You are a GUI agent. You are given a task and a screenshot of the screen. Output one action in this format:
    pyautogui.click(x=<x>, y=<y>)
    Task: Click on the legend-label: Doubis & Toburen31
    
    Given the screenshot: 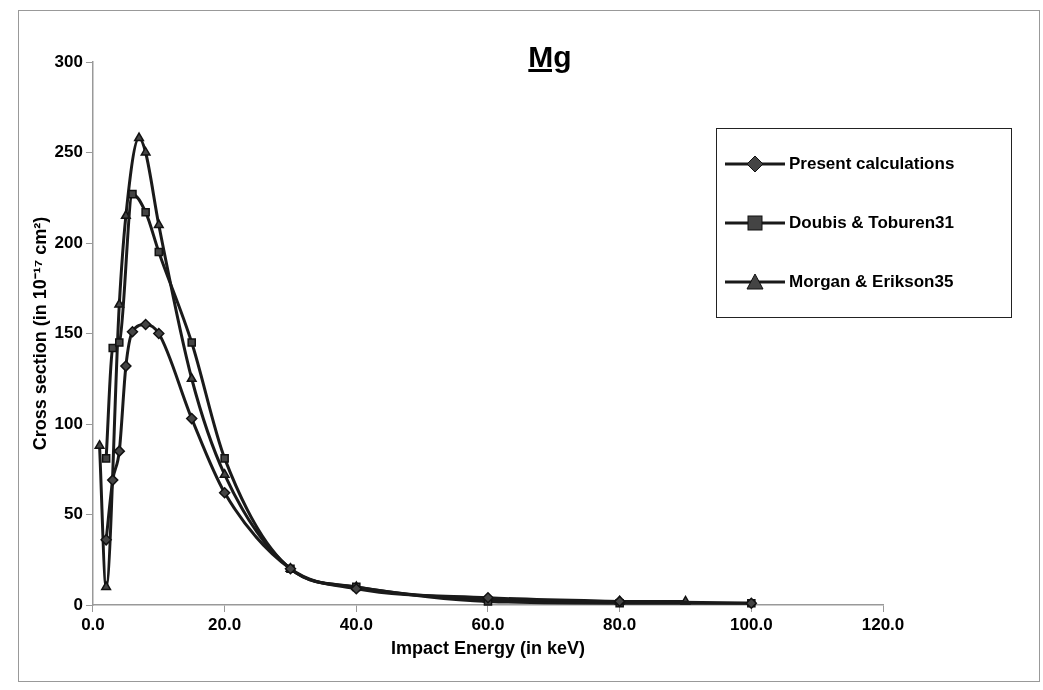 What is the action you would take?
    pyautogui.click(x=871, y=222)
    